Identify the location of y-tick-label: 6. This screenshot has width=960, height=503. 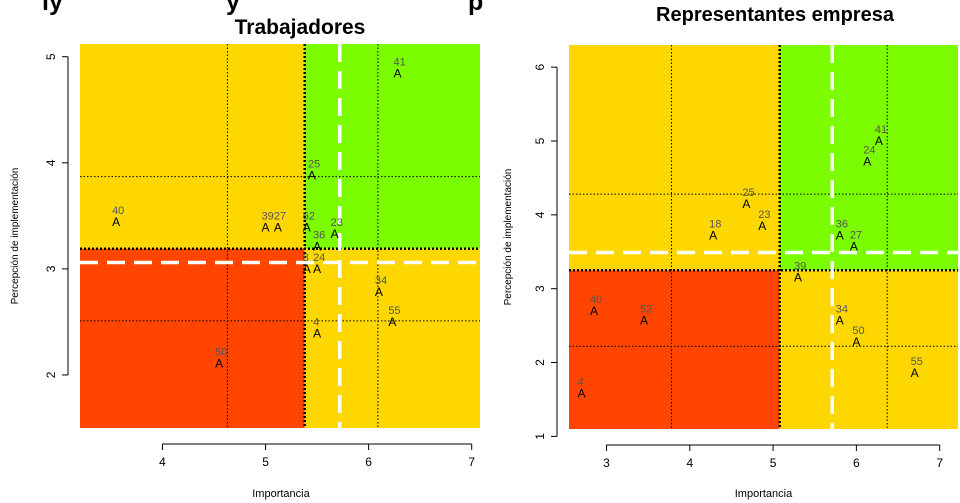
(540, 66).